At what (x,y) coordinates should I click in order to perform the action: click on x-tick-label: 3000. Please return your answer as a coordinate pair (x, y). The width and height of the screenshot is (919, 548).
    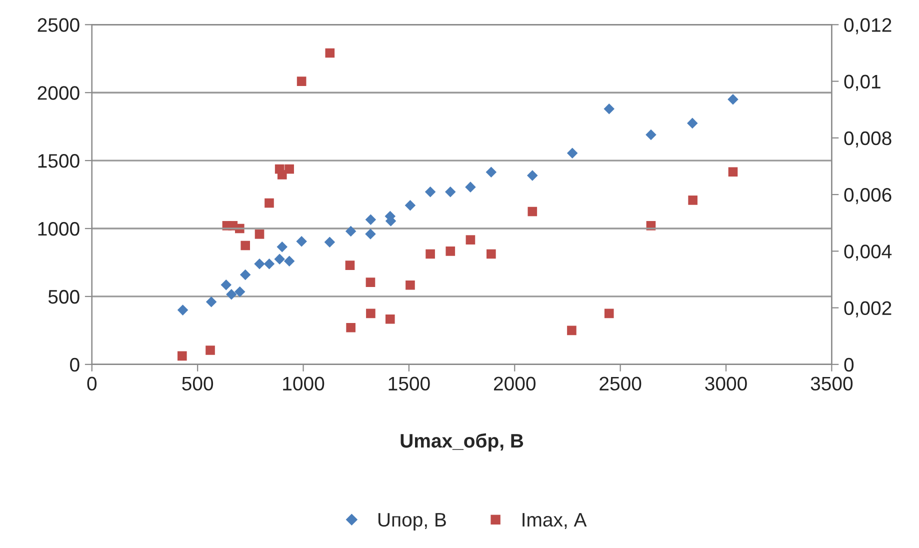
    Looking at the image, I should click on (726, 383).